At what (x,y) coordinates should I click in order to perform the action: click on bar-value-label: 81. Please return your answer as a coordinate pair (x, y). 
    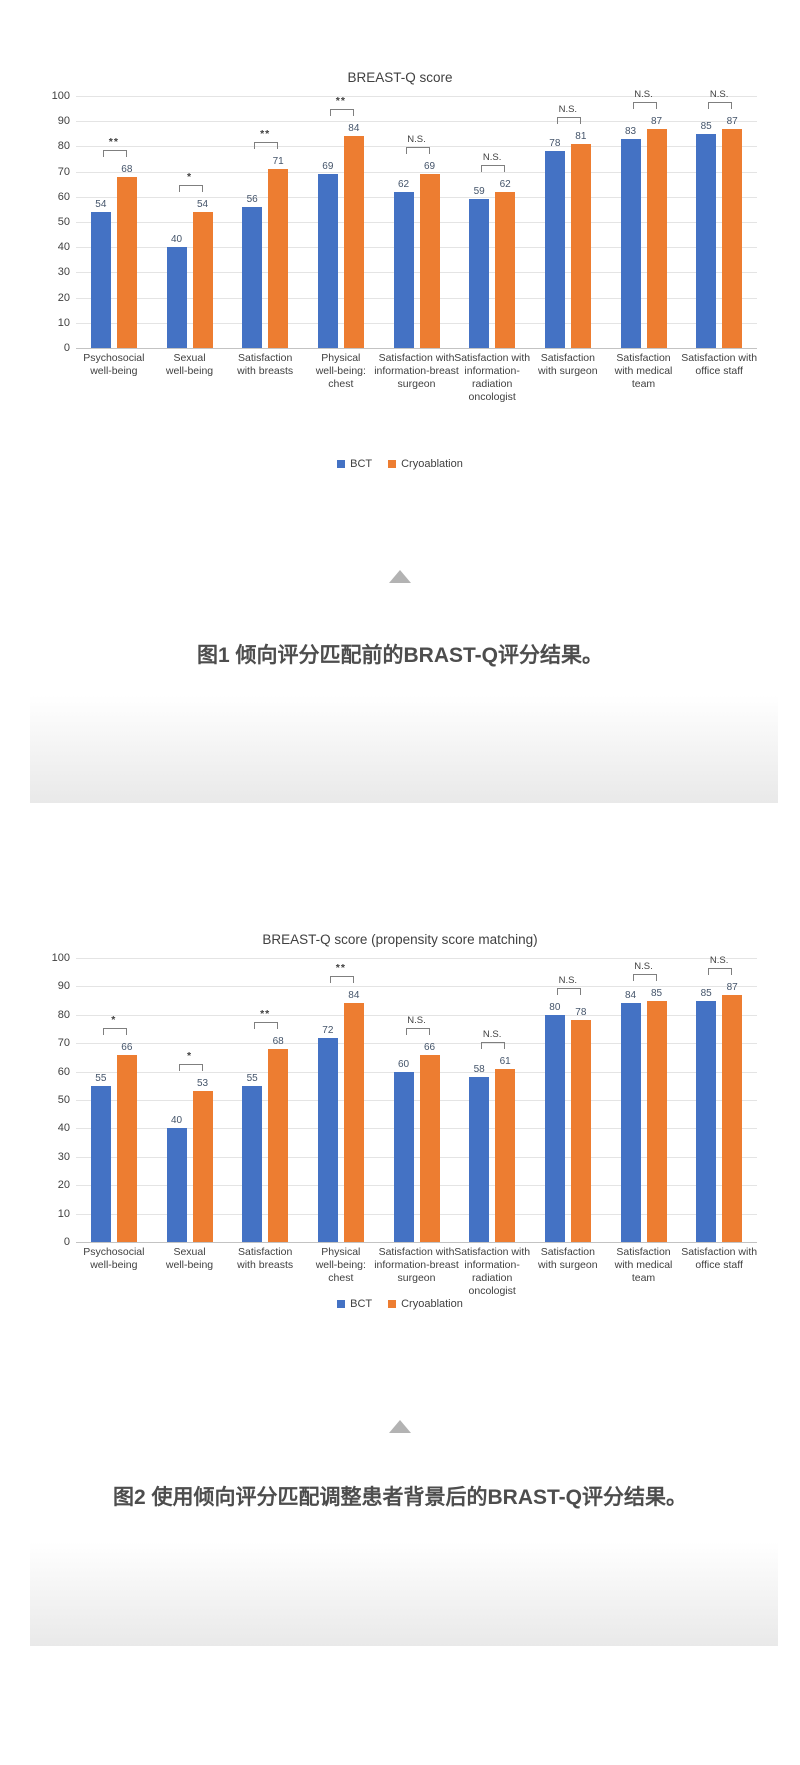
    Looking at the image, I should click on (581, 136).